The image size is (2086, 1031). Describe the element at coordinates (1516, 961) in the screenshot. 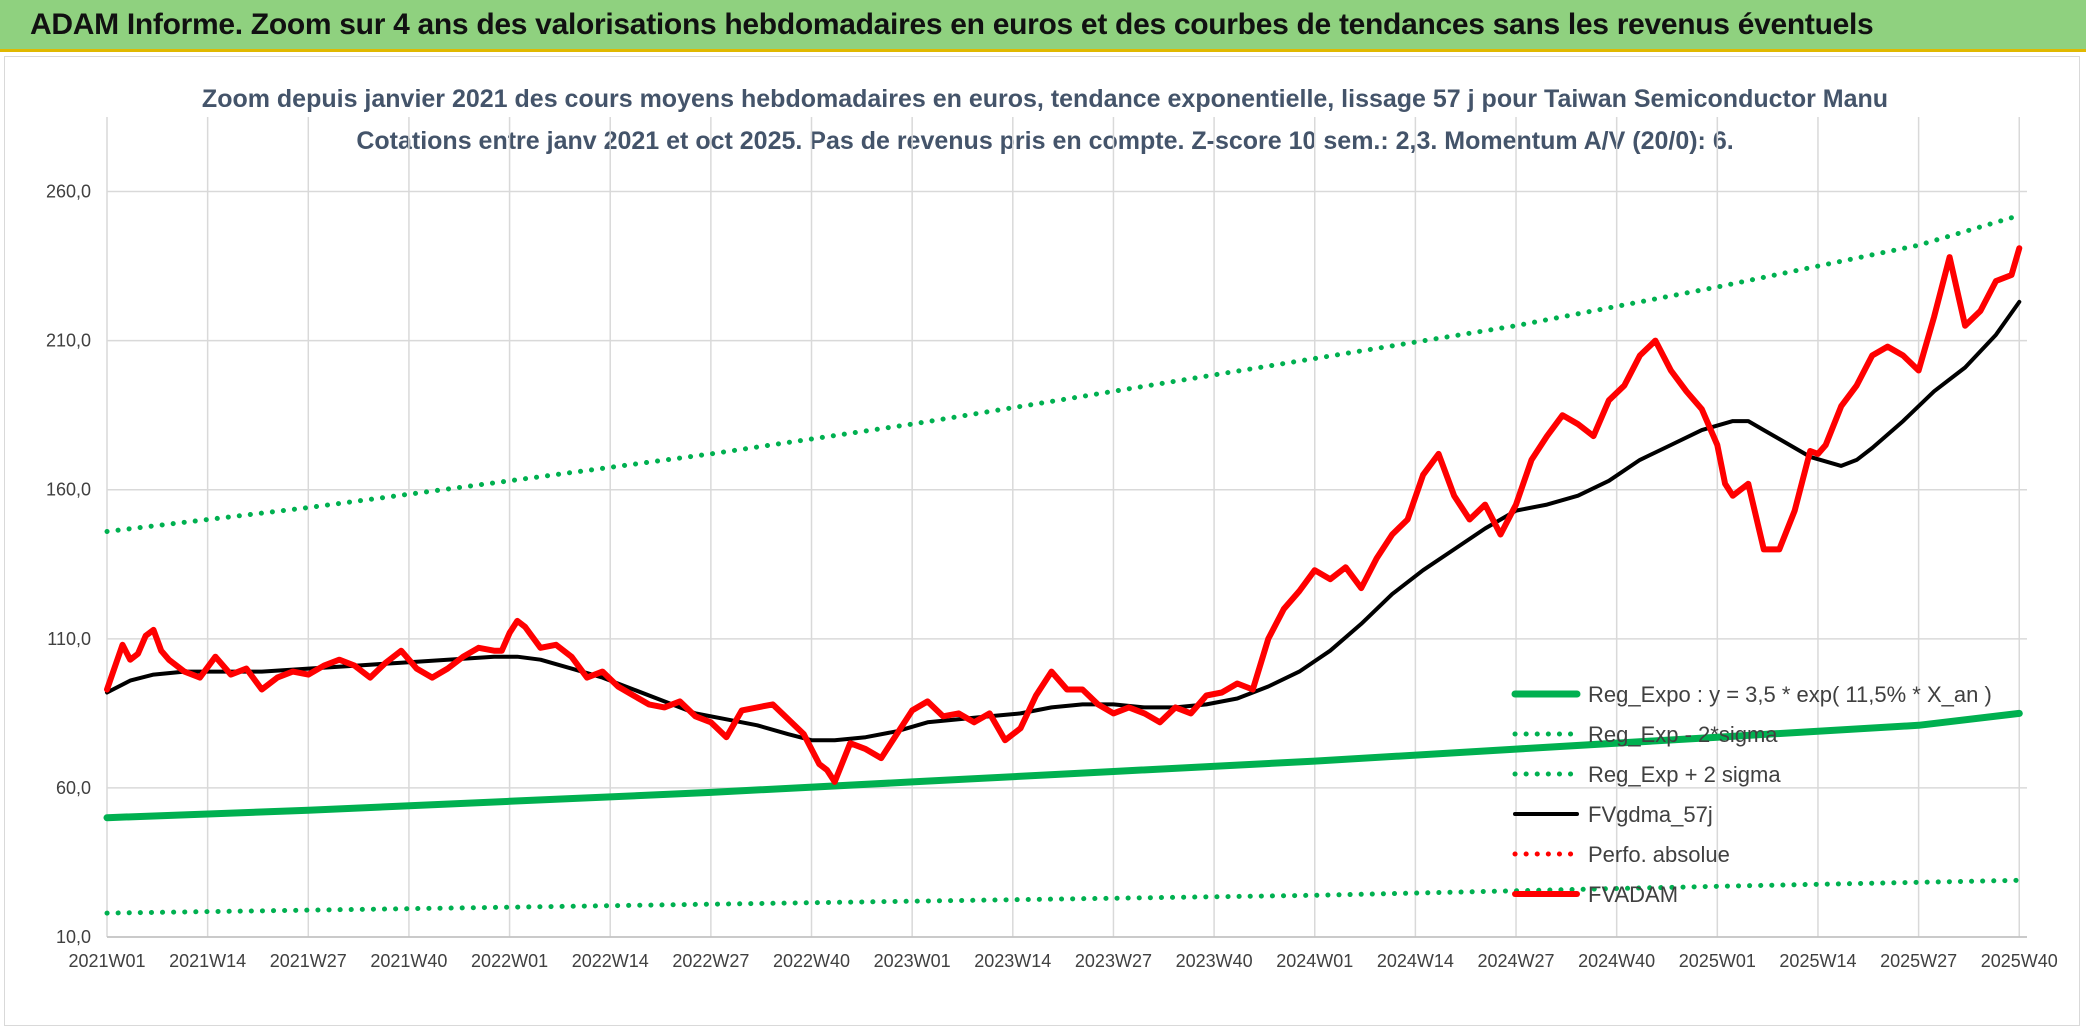

I see `x-tick-label: 2024W27` at that location.